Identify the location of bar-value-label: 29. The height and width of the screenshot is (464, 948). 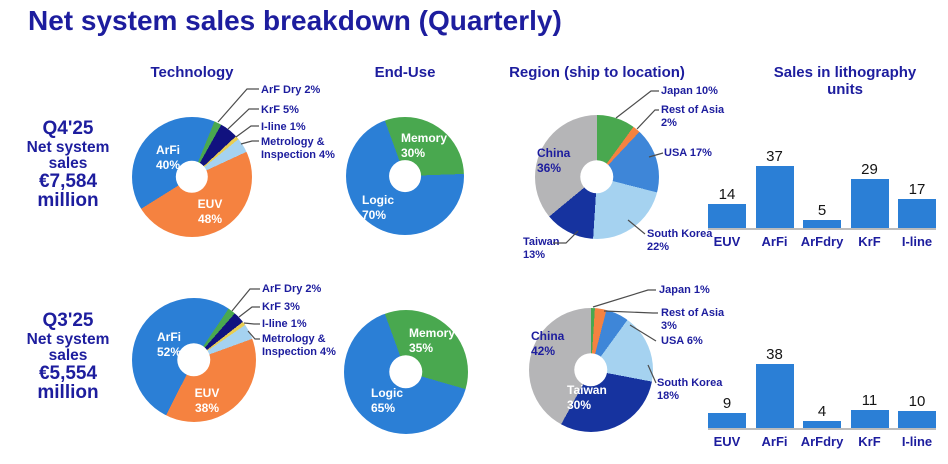
(869, 170).